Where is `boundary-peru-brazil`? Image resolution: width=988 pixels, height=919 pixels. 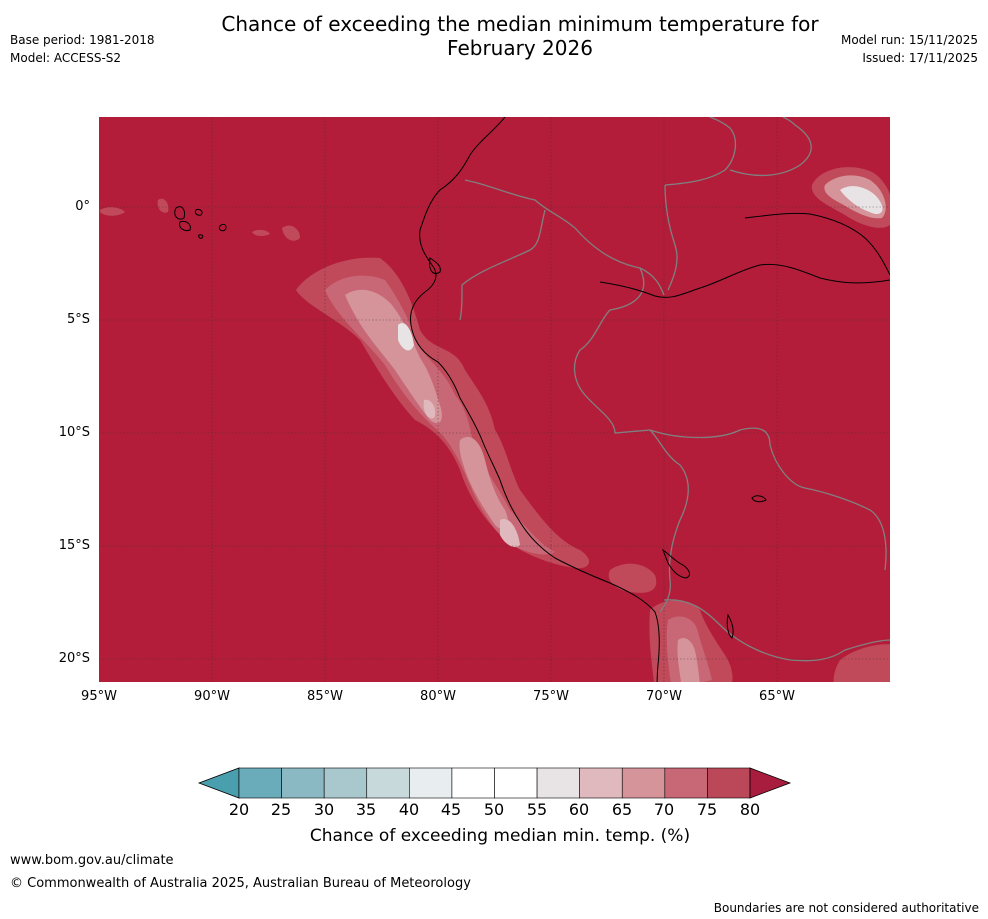 boundary-peru-brazil is located at coordinates (612, 350).